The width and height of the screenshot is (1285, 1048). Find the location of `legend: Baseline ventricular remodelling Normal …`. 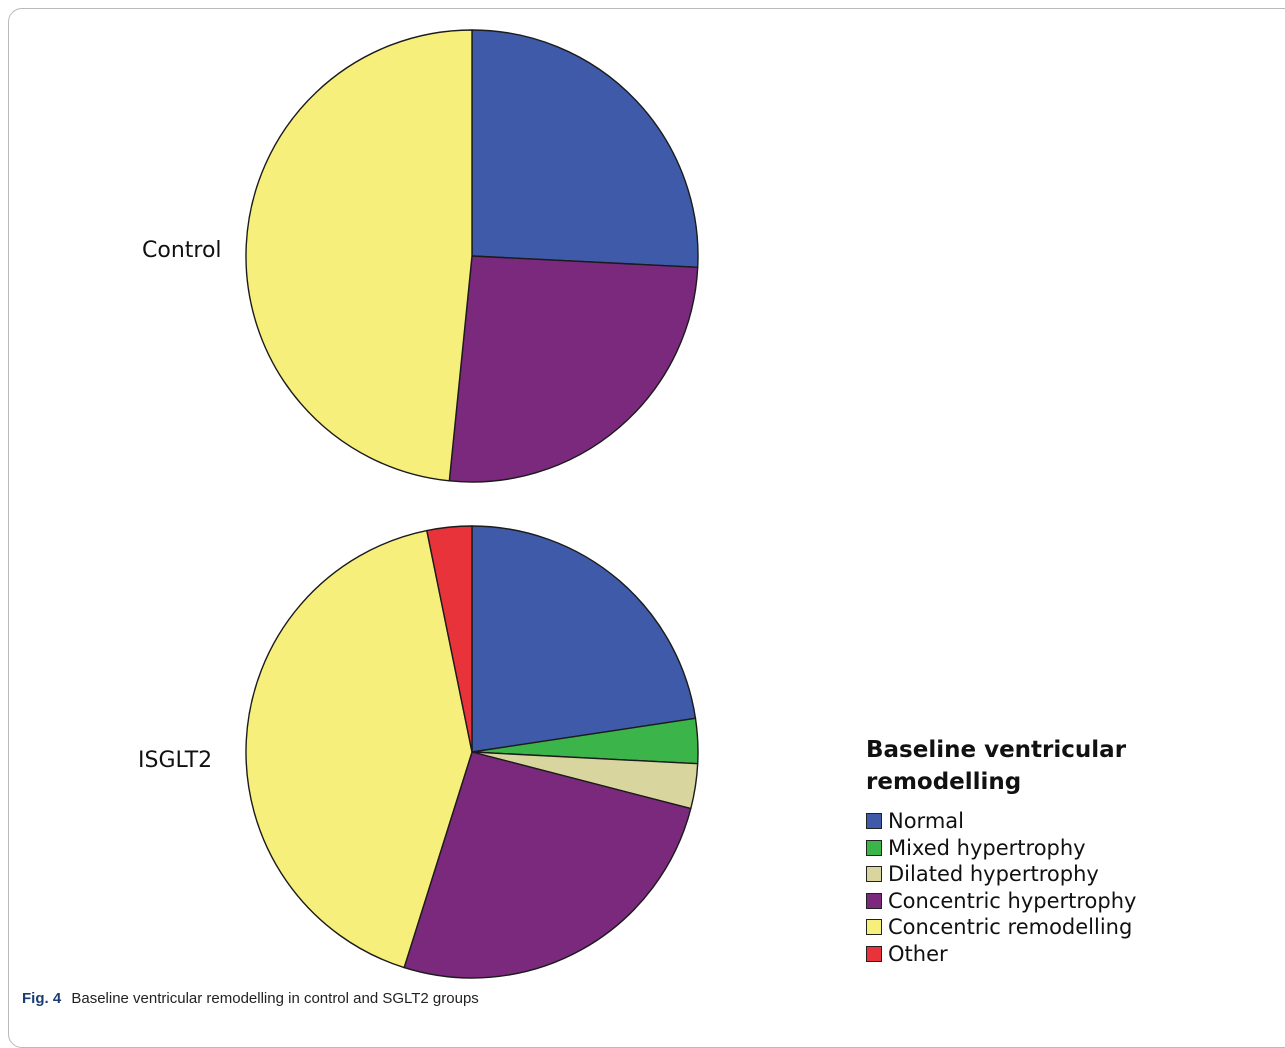

legend: Baseline ventricular remodelling Normal … is located at coordinates (1006, 850).